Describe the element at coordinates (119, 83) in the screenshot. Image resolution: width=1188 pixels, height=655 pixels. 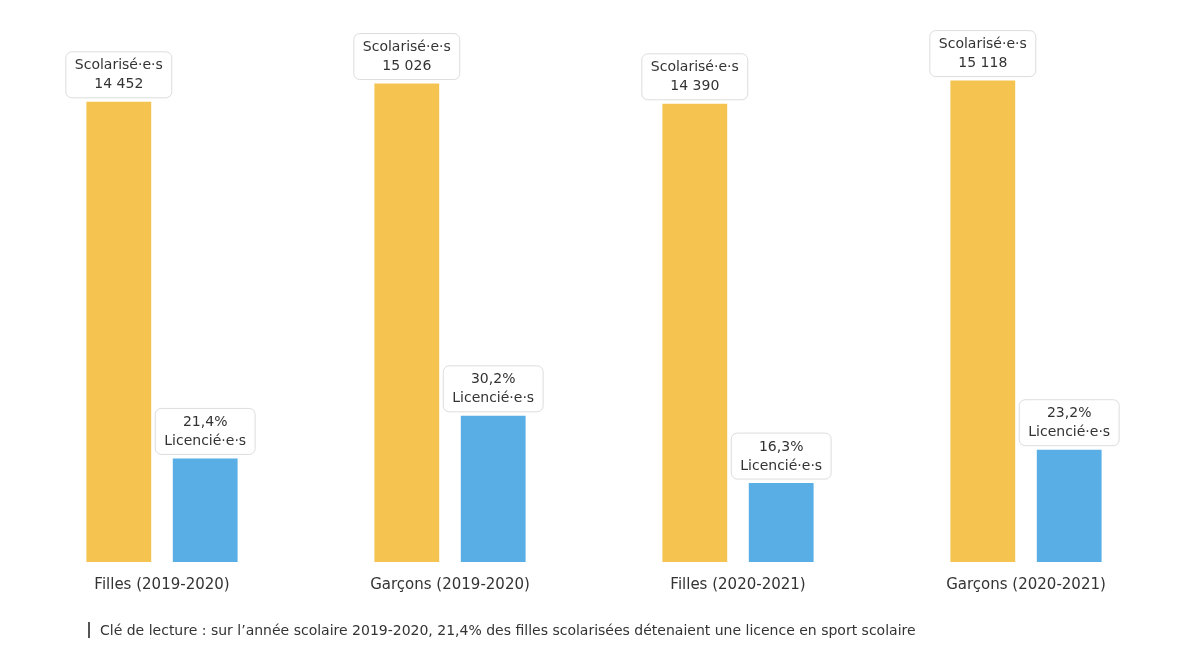
I see `data-label: 14 452` at that location.